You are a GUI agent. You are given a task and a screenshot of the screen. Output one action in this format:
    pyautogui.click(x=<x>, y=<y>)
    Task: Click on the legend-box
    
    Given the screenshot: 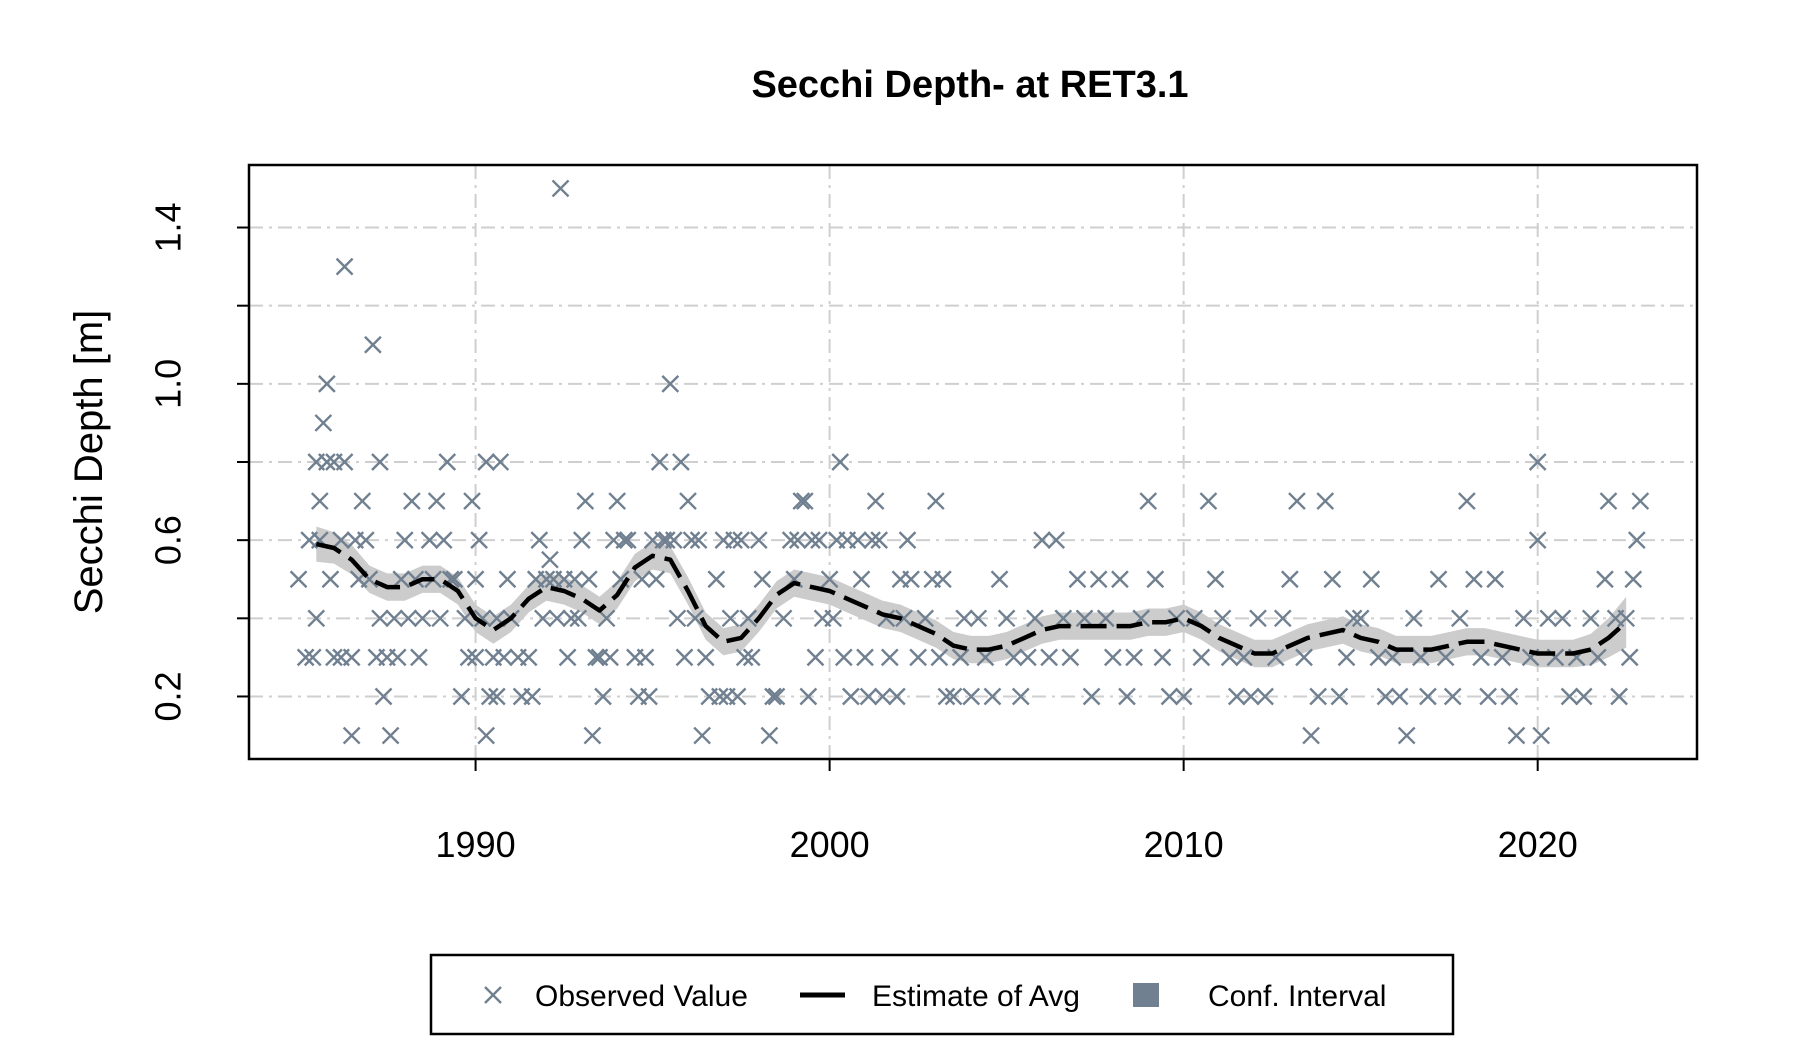 What is the action you would take?
    pyautogui.click(x=942, y=994)
    